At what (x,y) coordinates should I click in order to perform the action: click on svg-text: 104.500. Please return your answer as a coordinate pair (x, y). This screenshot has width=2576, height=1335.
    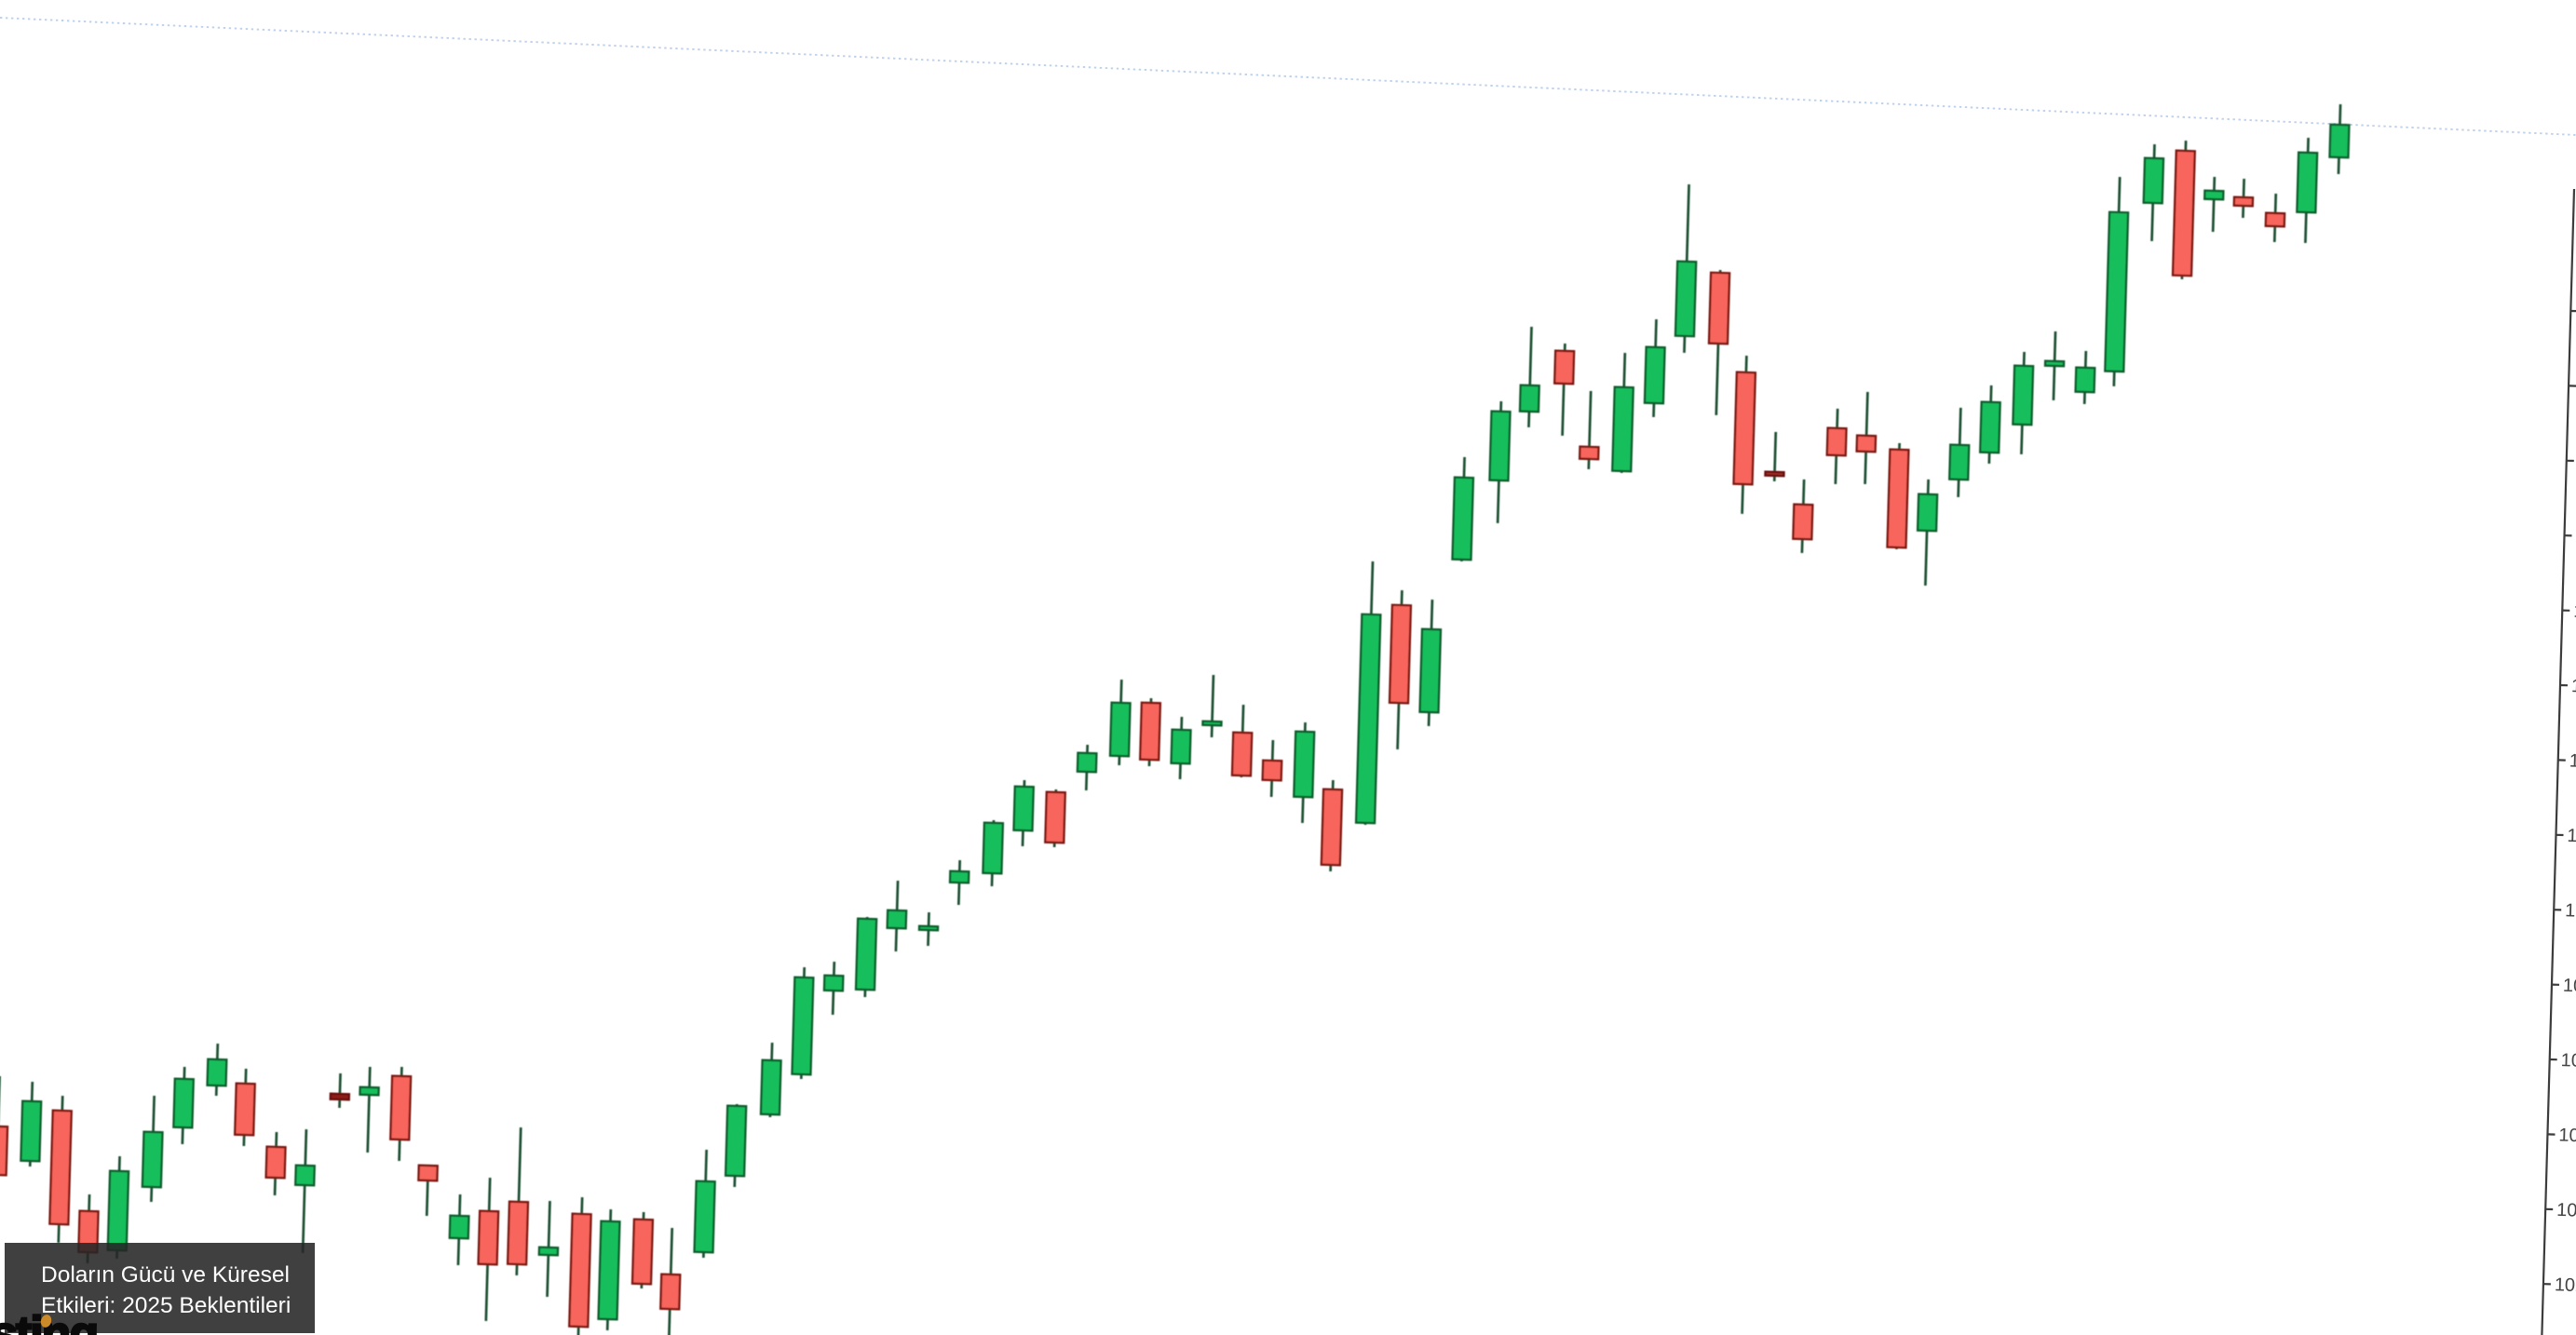
    Looking at the image, I should click on (2569, 987).